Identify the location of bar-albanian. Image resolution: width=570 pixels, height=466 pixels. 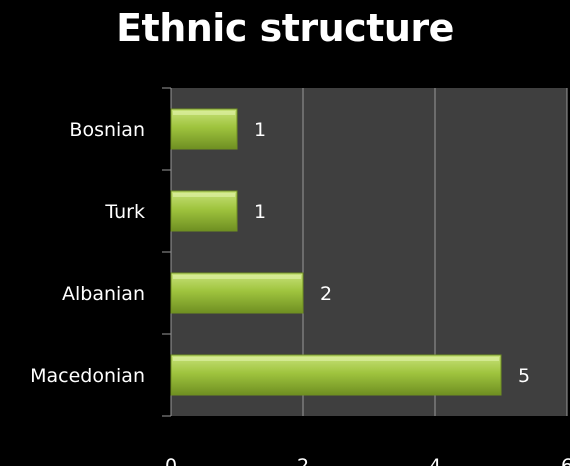
(237, 293).